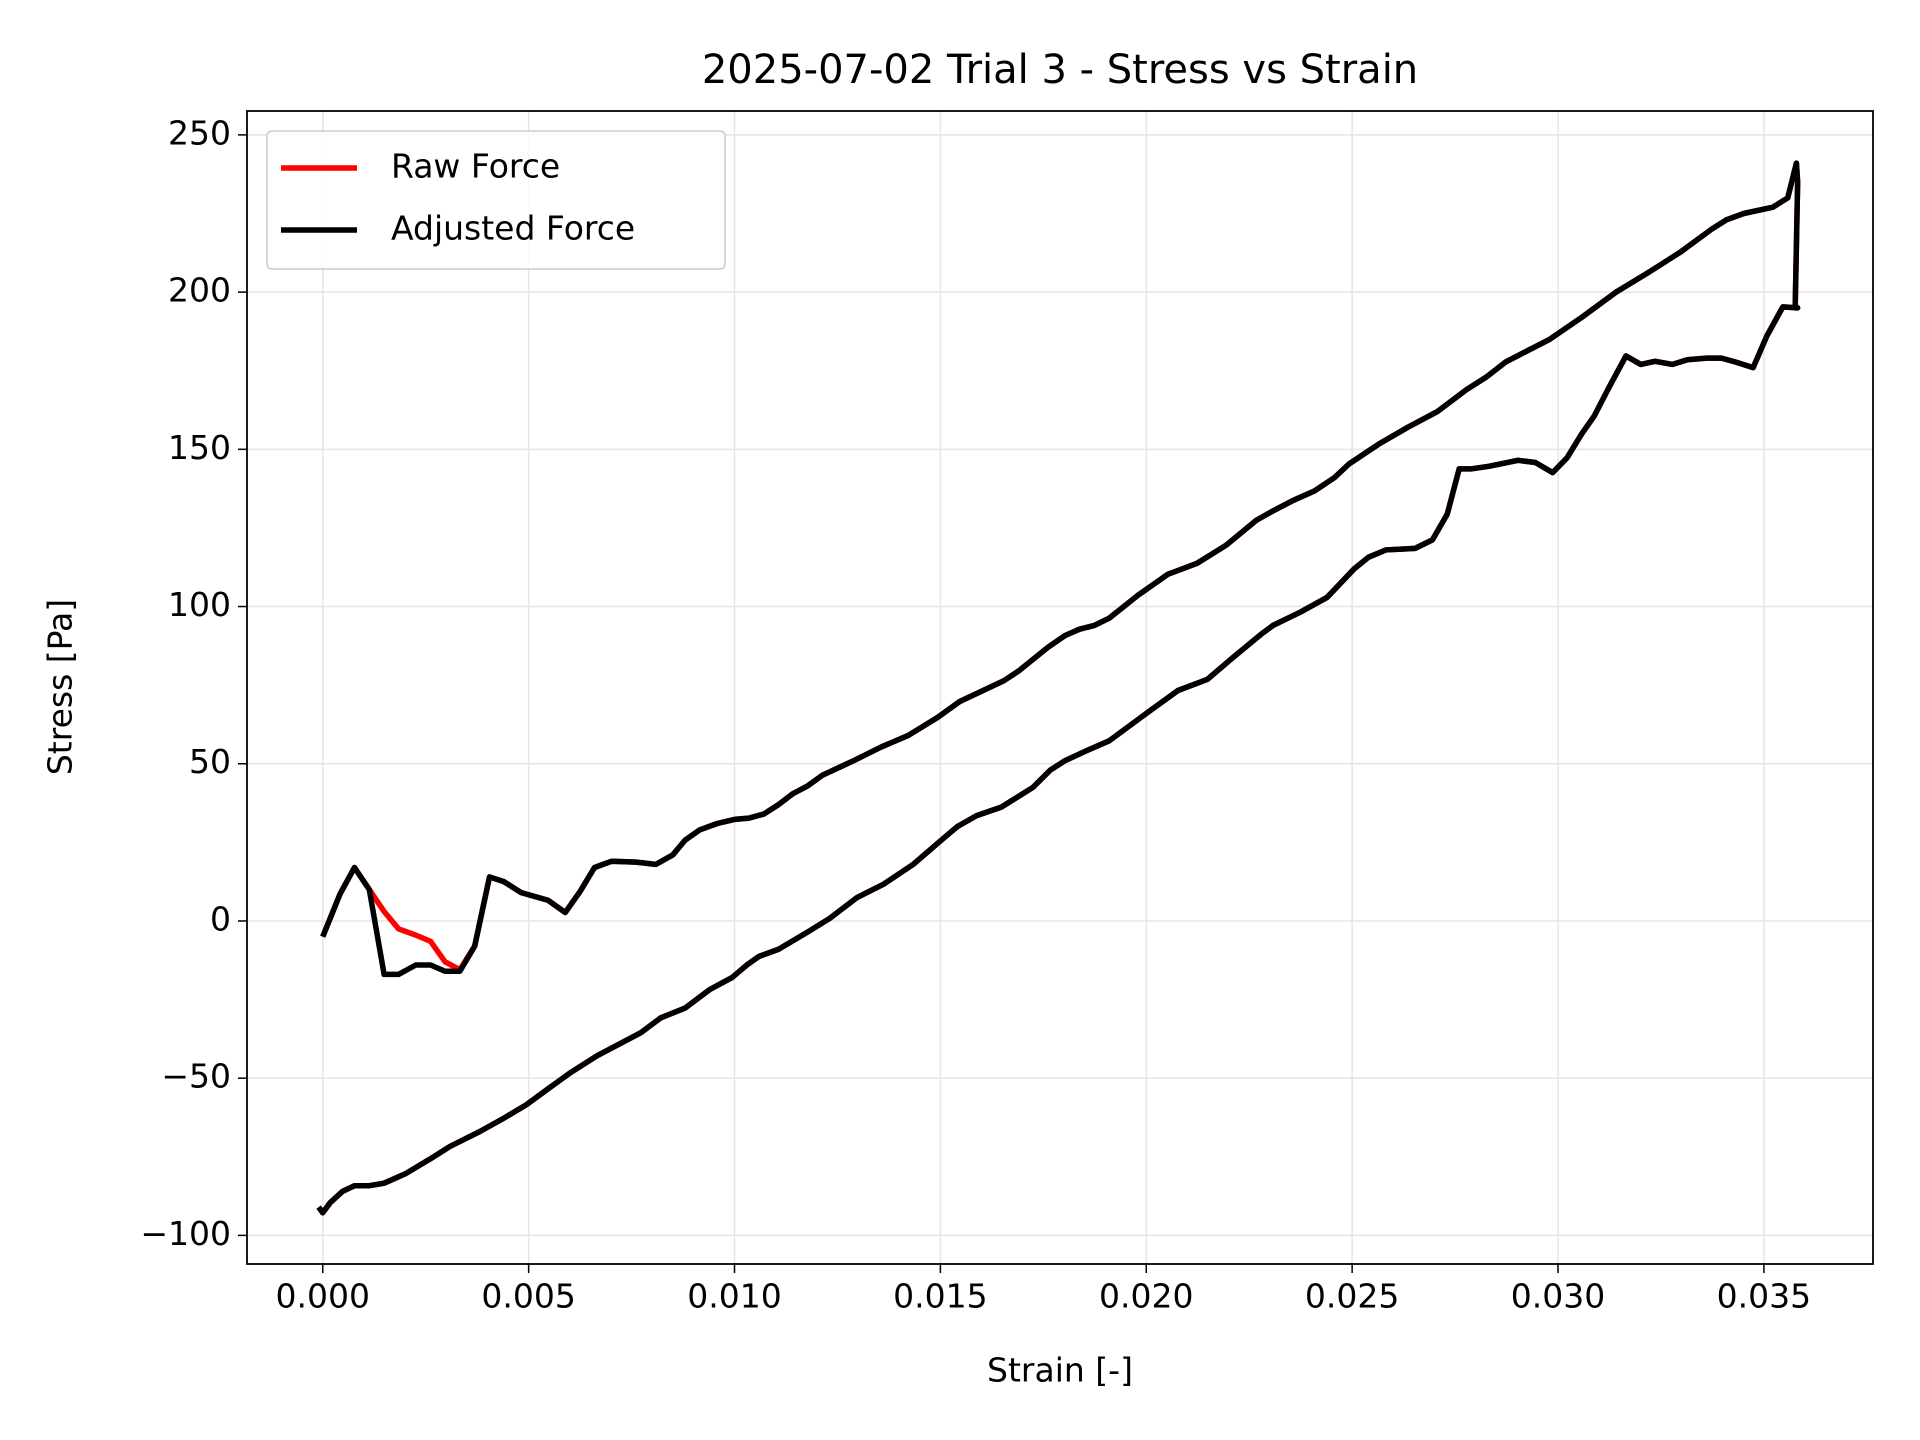 The image size is (1920, 1440). I want to click on y-tick-label: 250, so click(199, 132).